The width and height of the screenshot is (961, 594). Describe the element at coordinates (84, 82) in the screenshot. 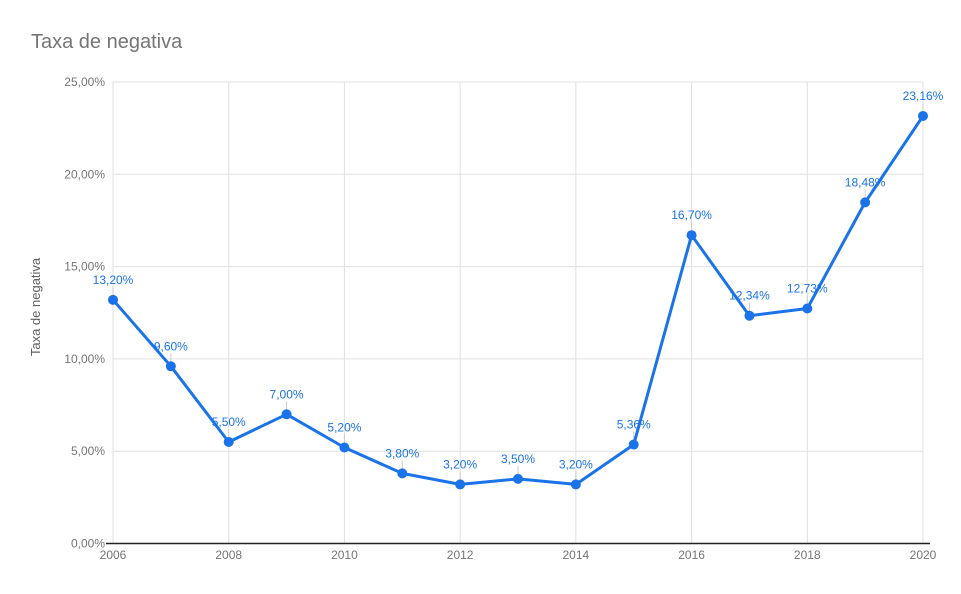

I see `y-tick-label: 25,00%` at that location.